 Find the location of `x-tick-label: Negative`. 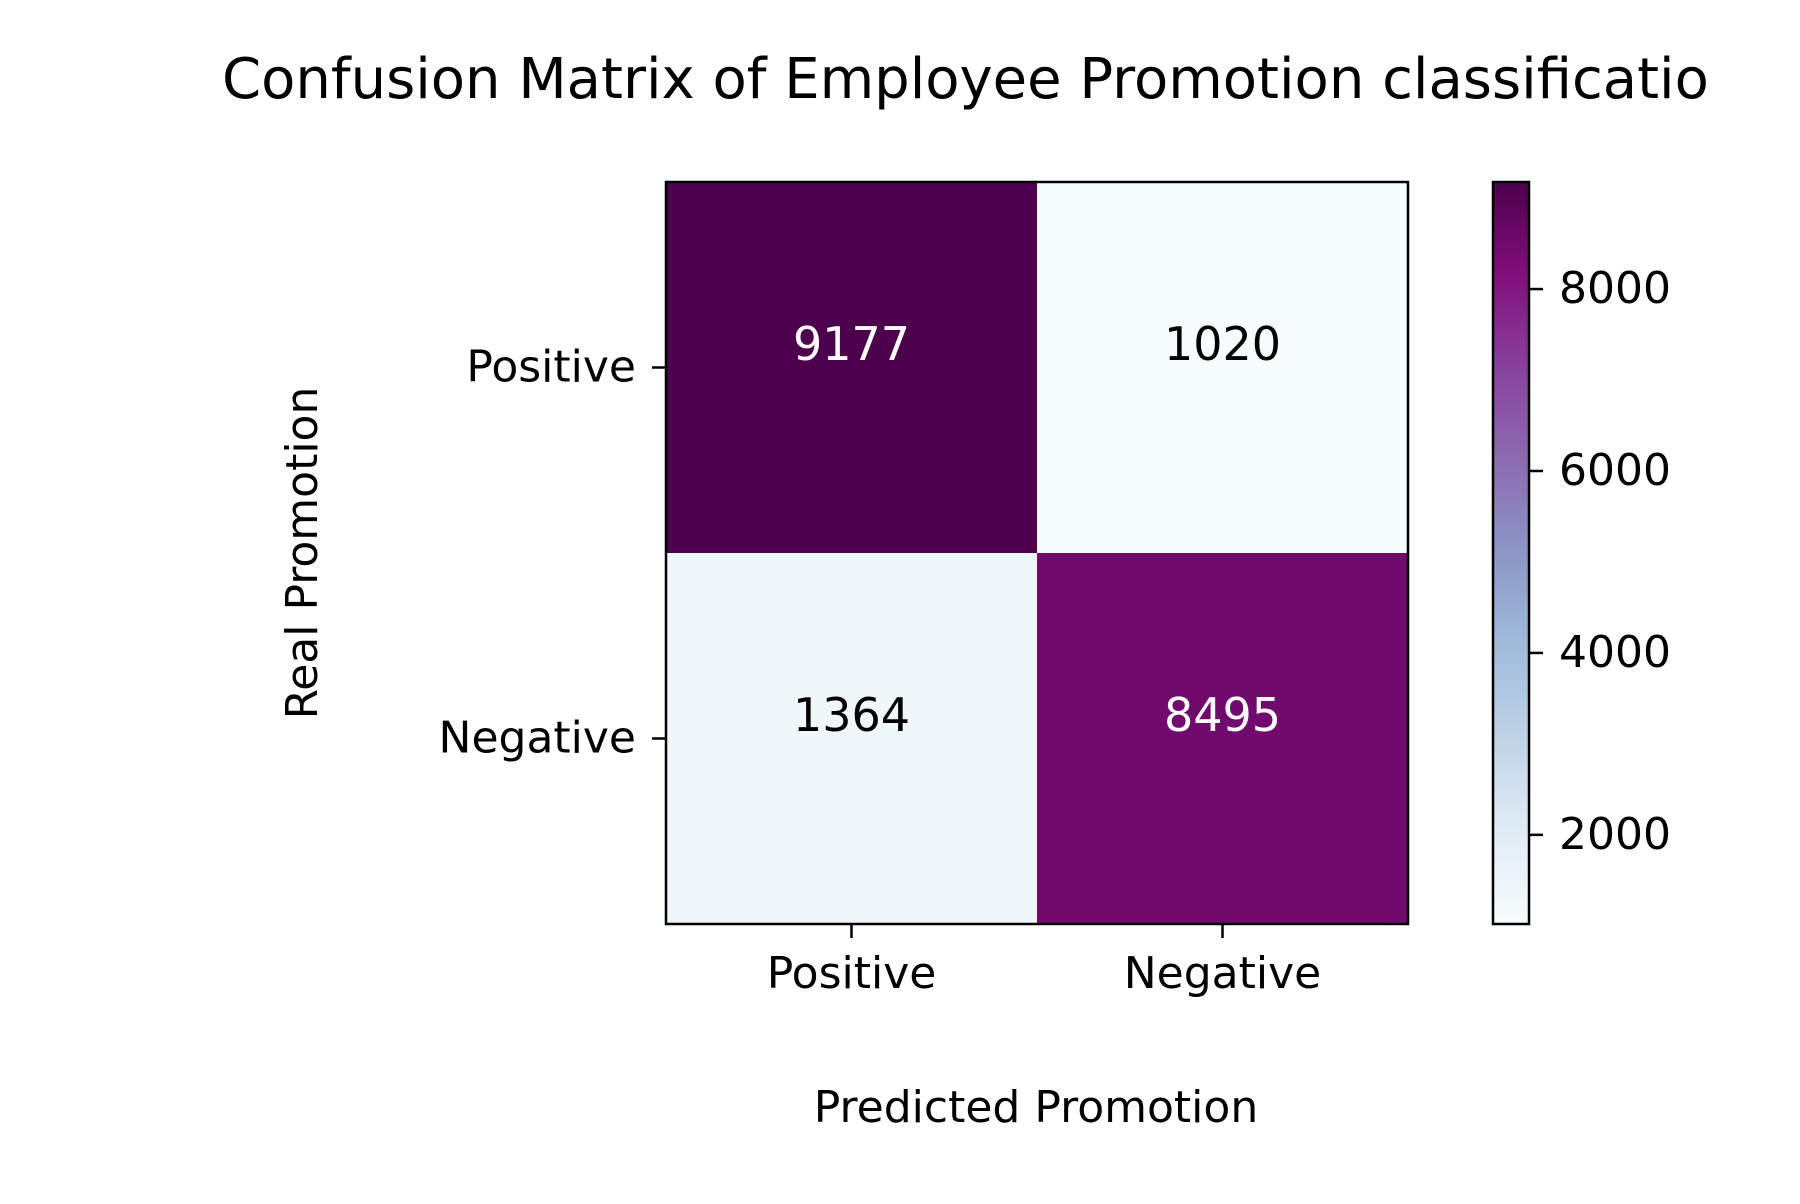

x-tick-label: Negative is located at coordinates (1222, 973).